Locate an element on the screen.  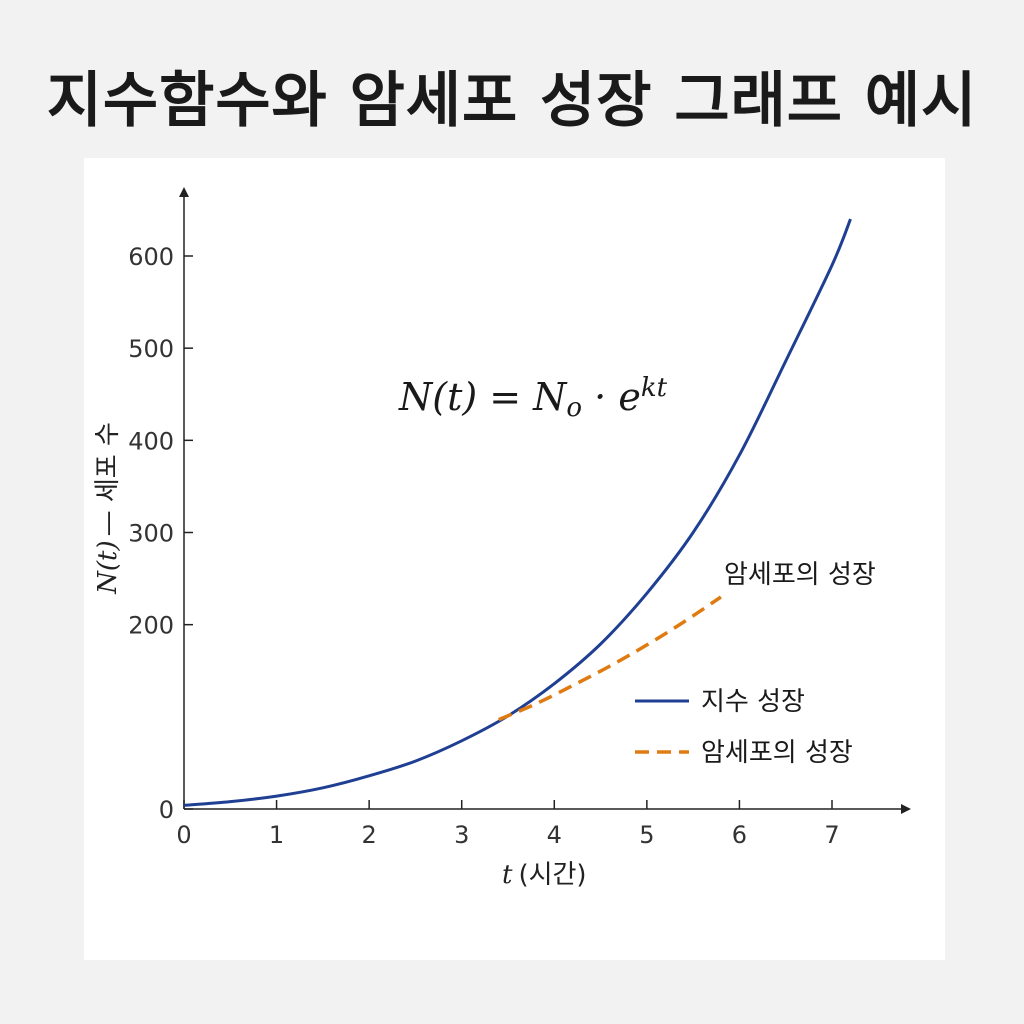
x-tick-label: 1 is located at coordinates (276, 835).